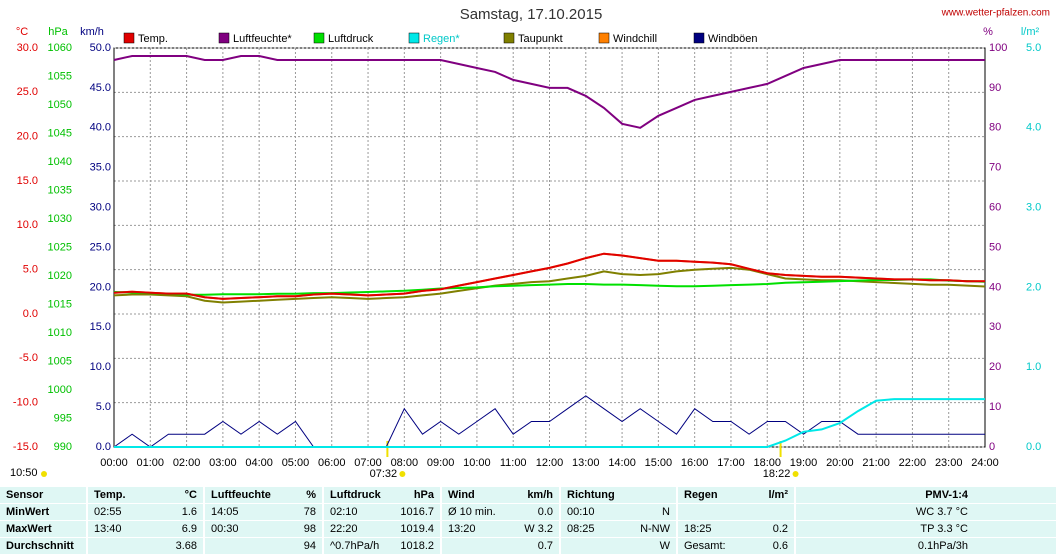 Image resolution: width=1058 pixels, height=559 pixels. Describe the element at coordinates (417, 529) in the screenshot. I see `cell-text: 1019.4` at that location.